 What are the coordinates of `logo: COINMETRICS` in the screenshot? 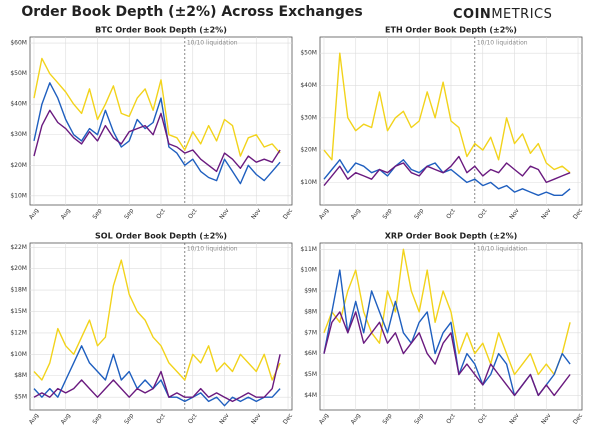 It's located at (502, 14).